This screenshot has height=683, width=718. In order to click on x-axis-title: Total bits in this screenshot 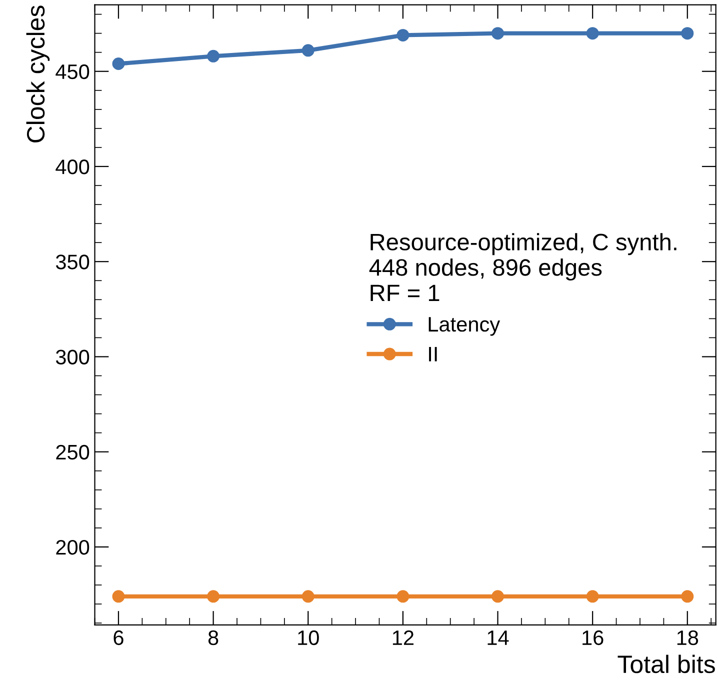, I will do `click(666, 664)`.